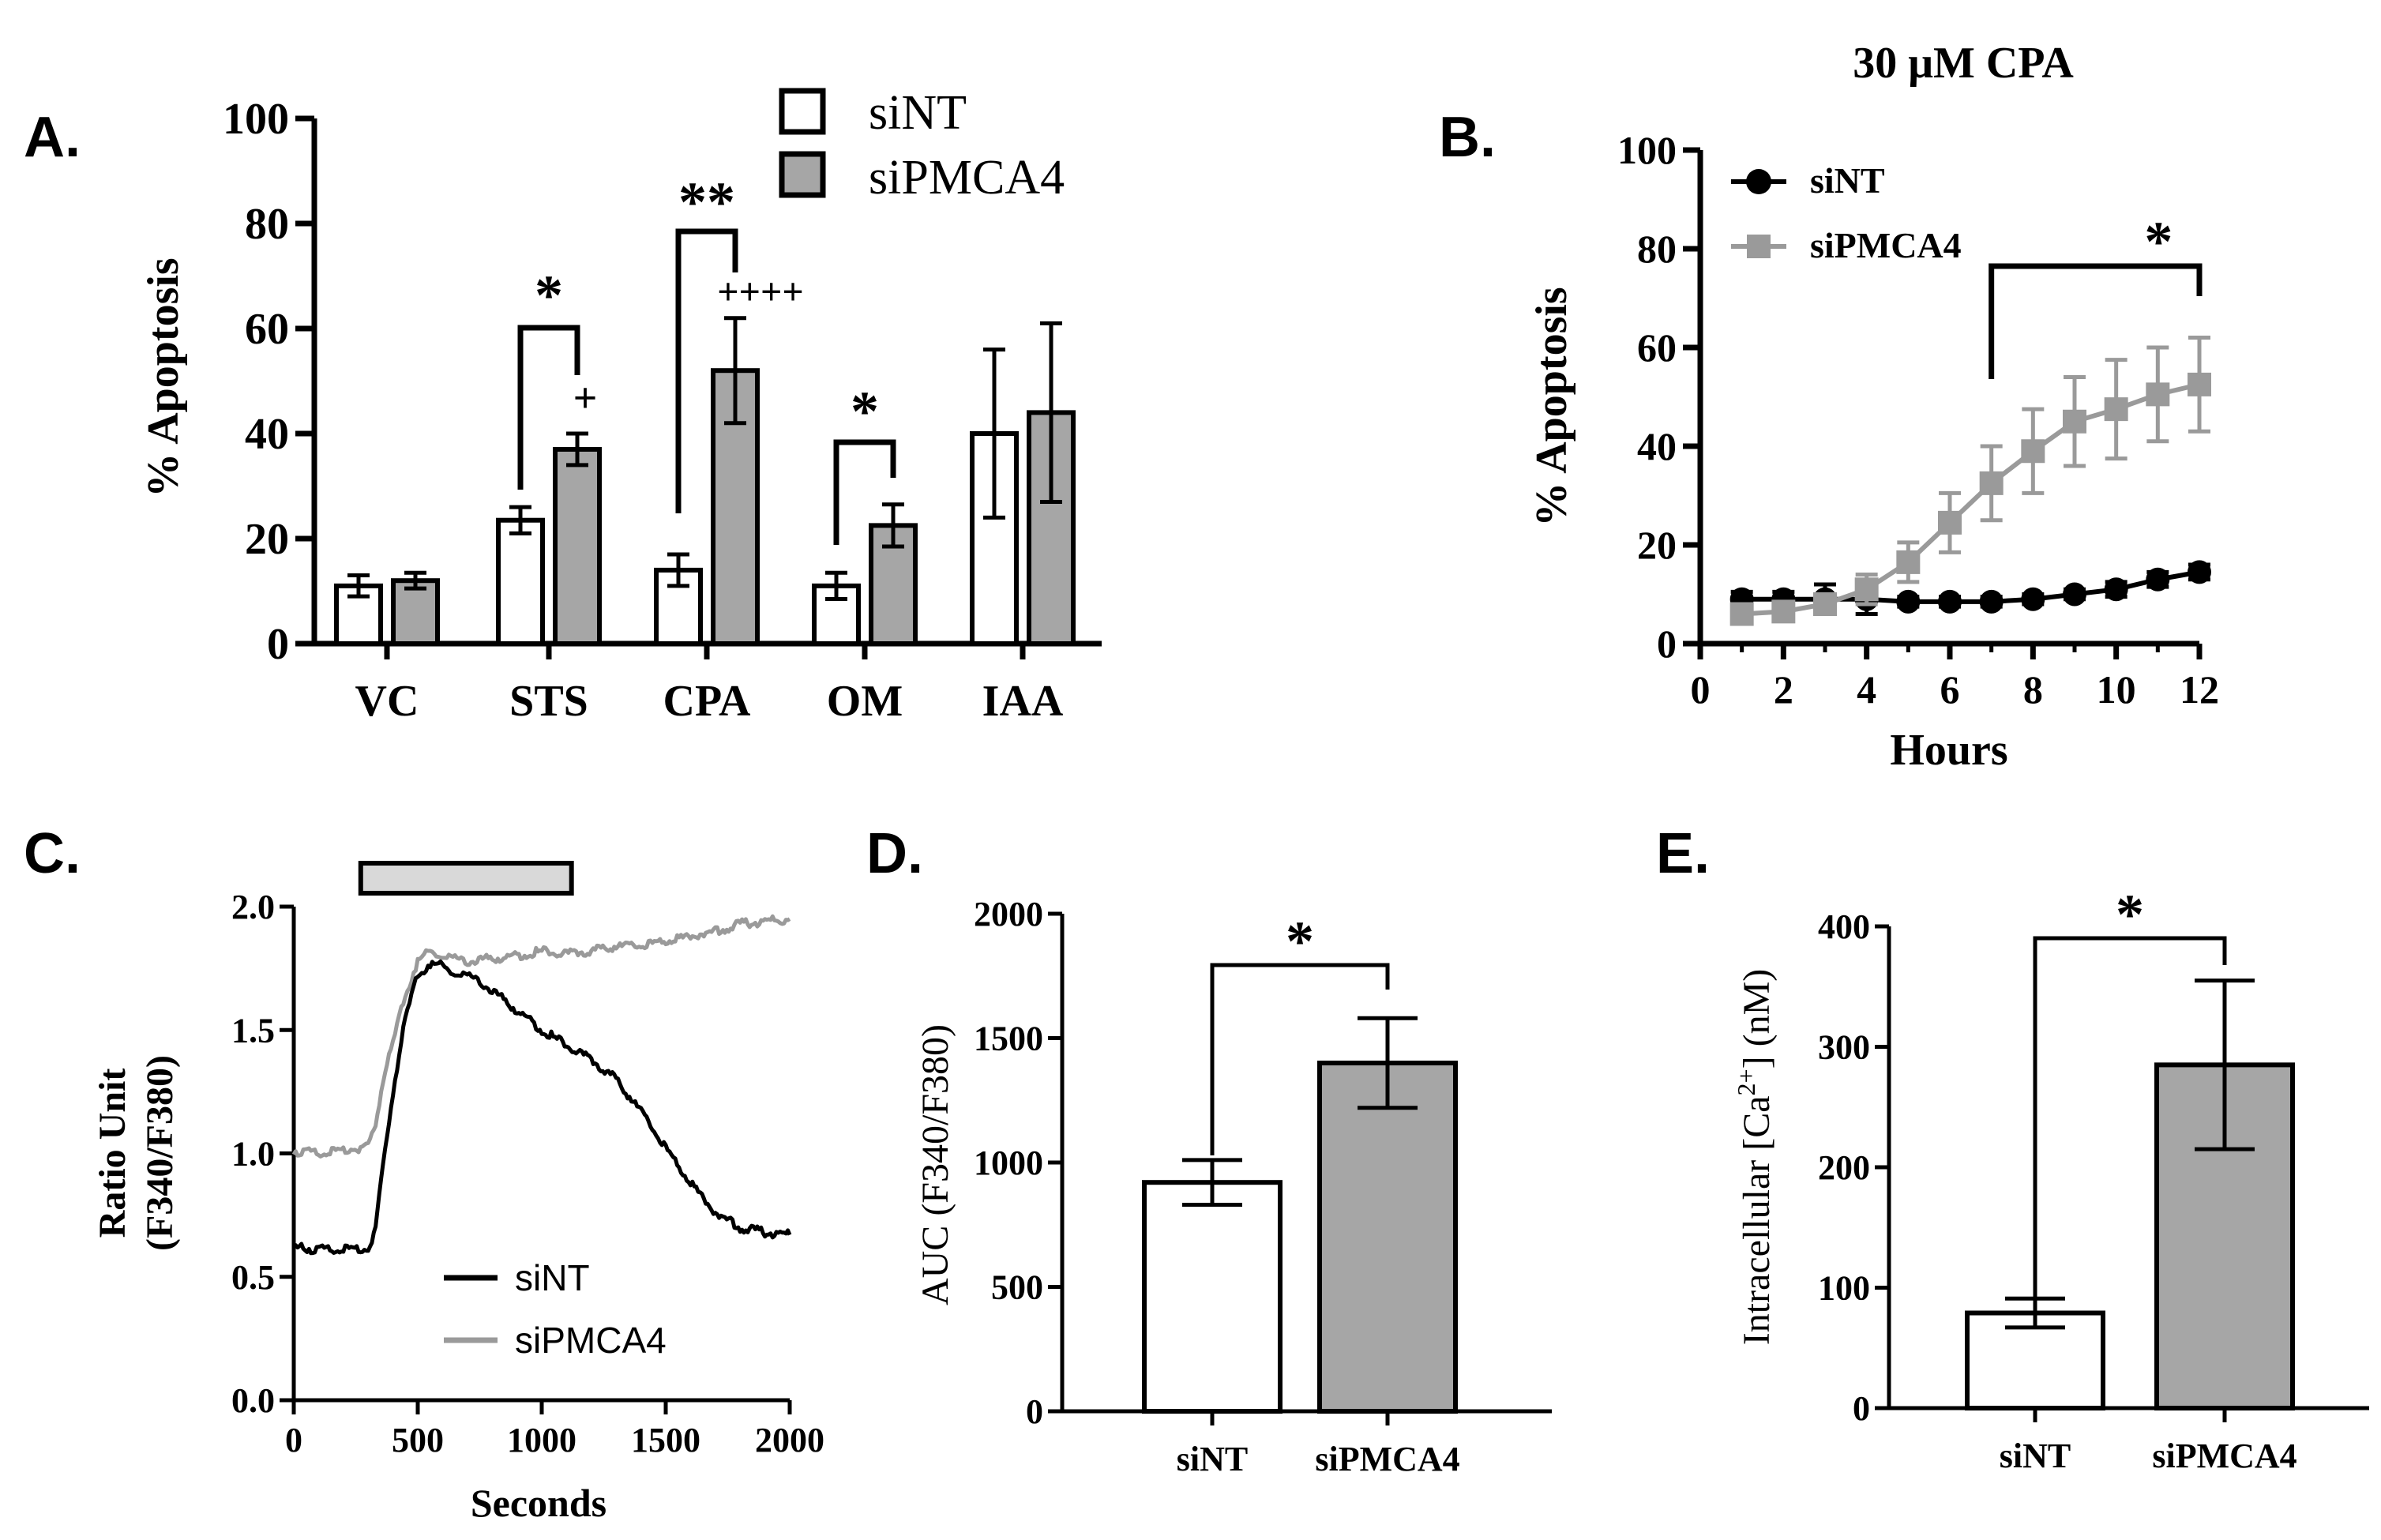 The image size is (2381, 1540). Describe the element at coordinates (1008, 1163) in the screenshot. I see `y-tick-label: 1000` at that location.